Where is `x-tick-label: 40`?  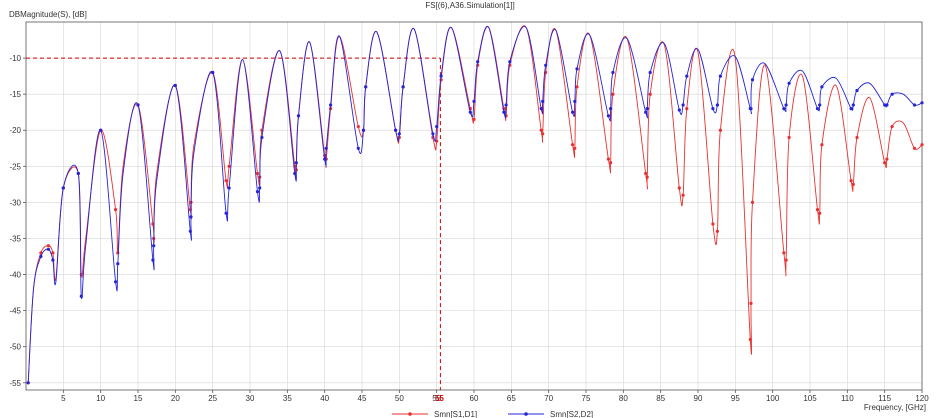 x-tick-label: 40 is located at coordinates (324, 398).